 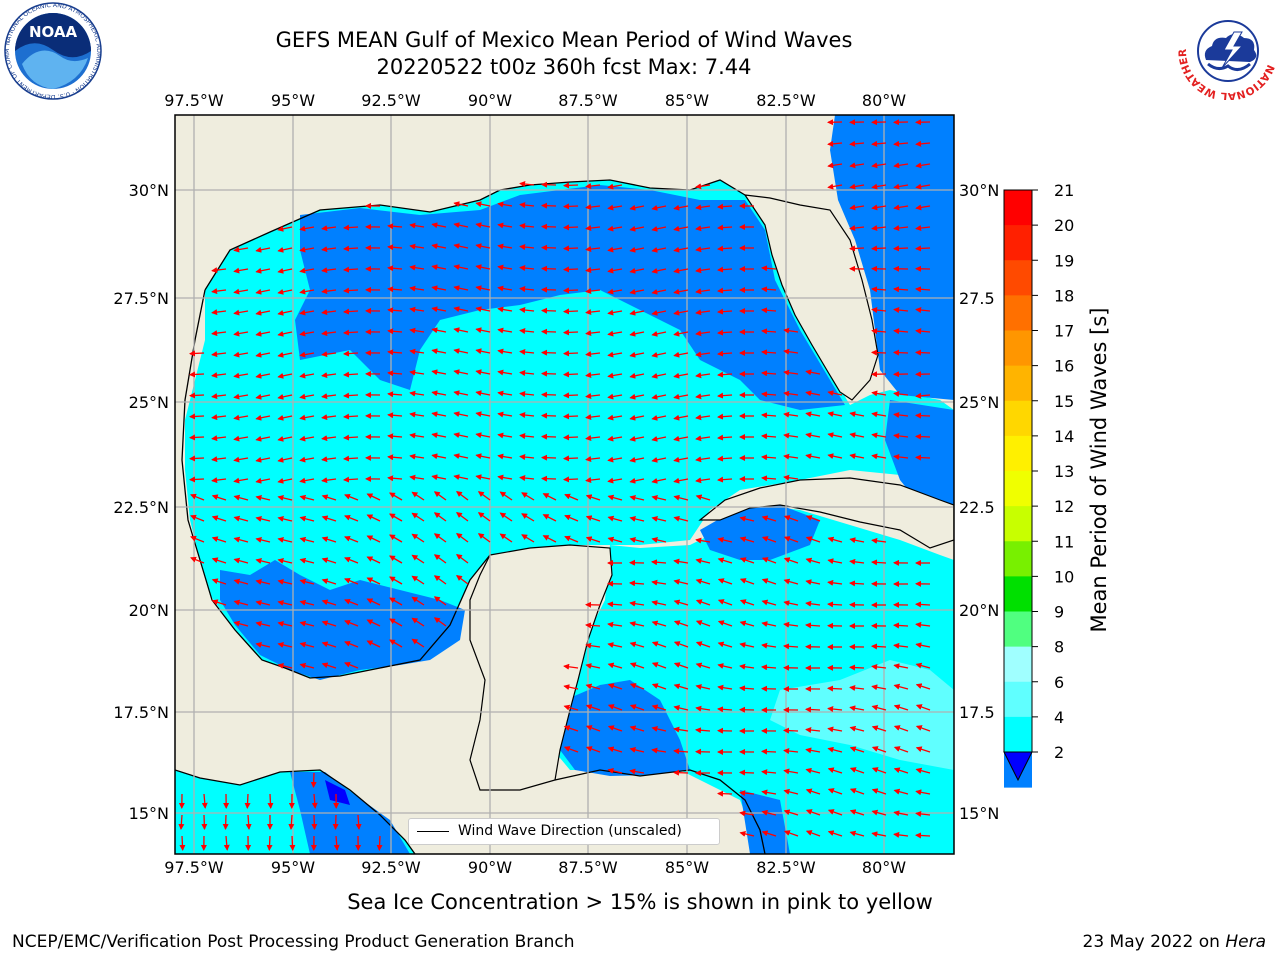 I want to click on colorbar-tick-label: 15, so click(x=1064, y=401).